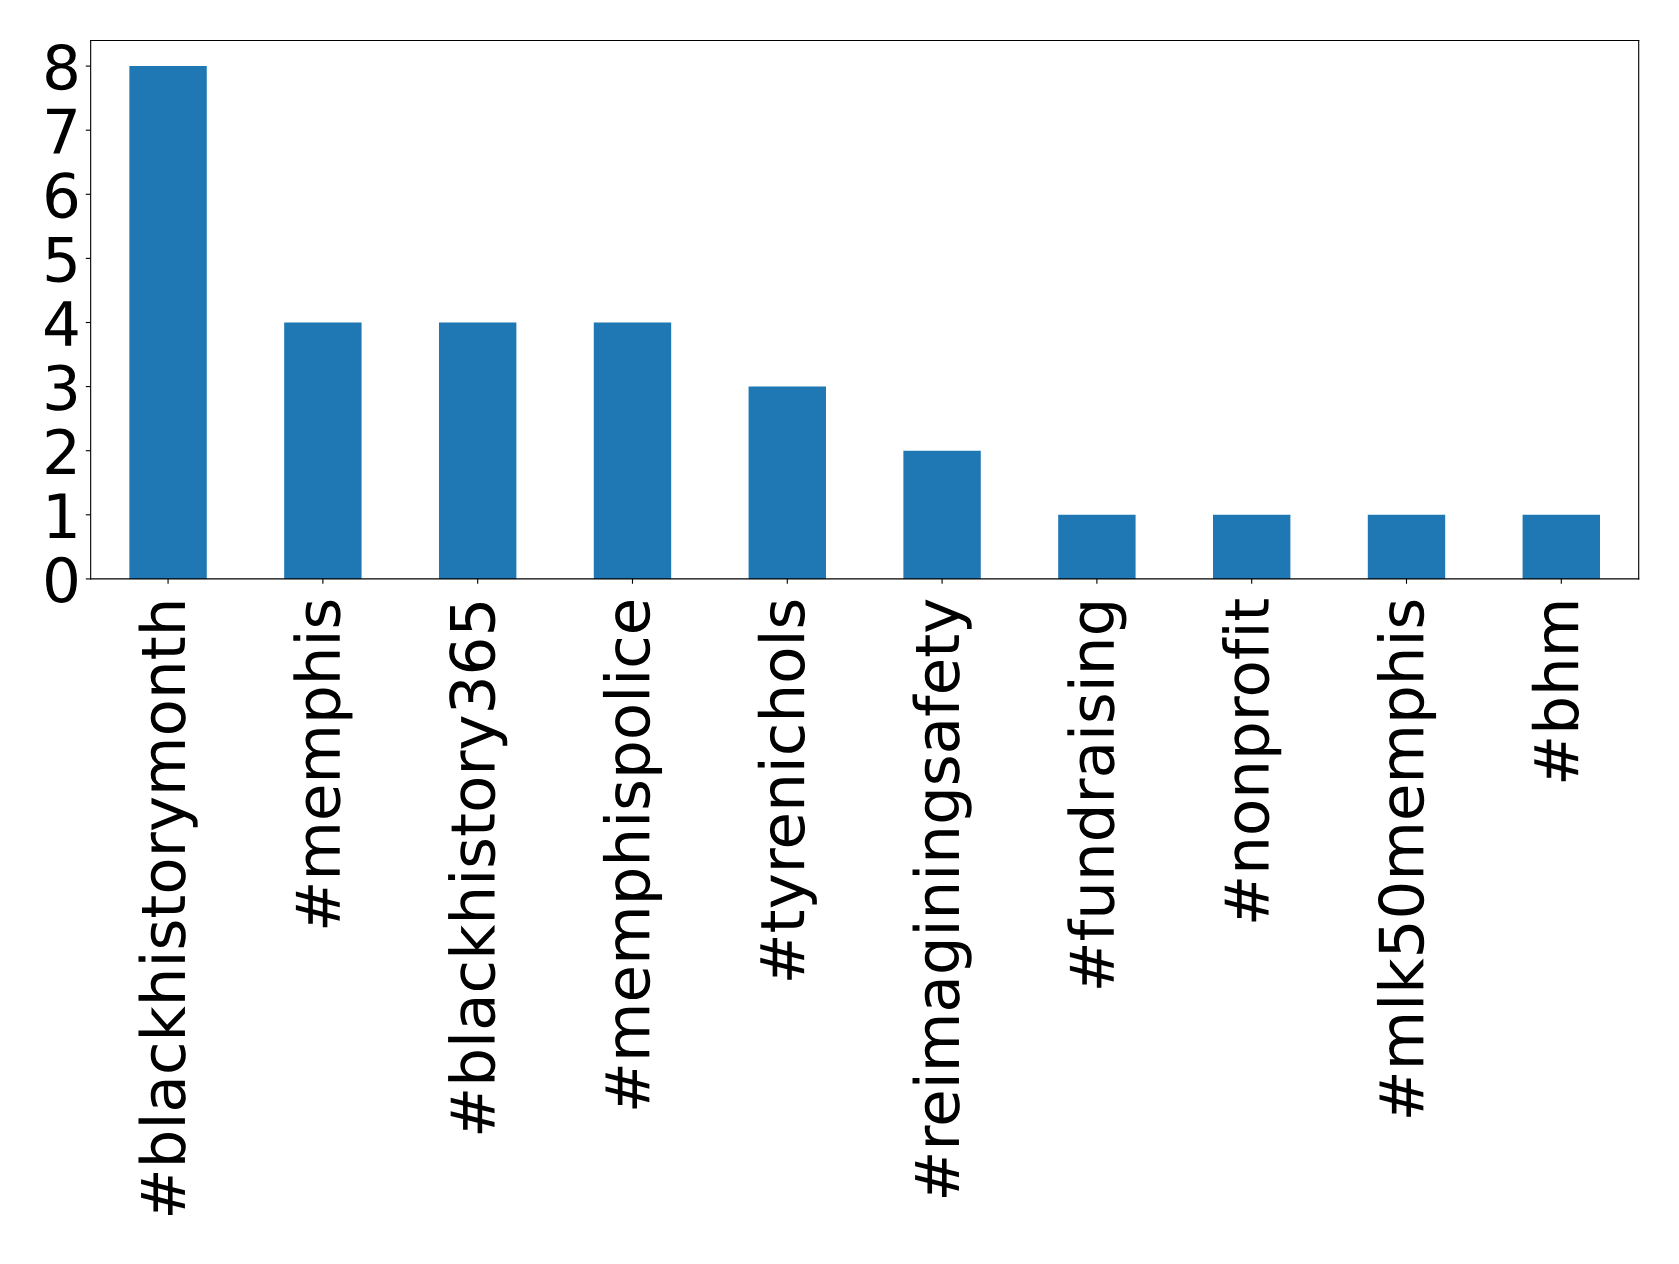  I want to click on x-tick-label: #bhm, so click(1555, 692).